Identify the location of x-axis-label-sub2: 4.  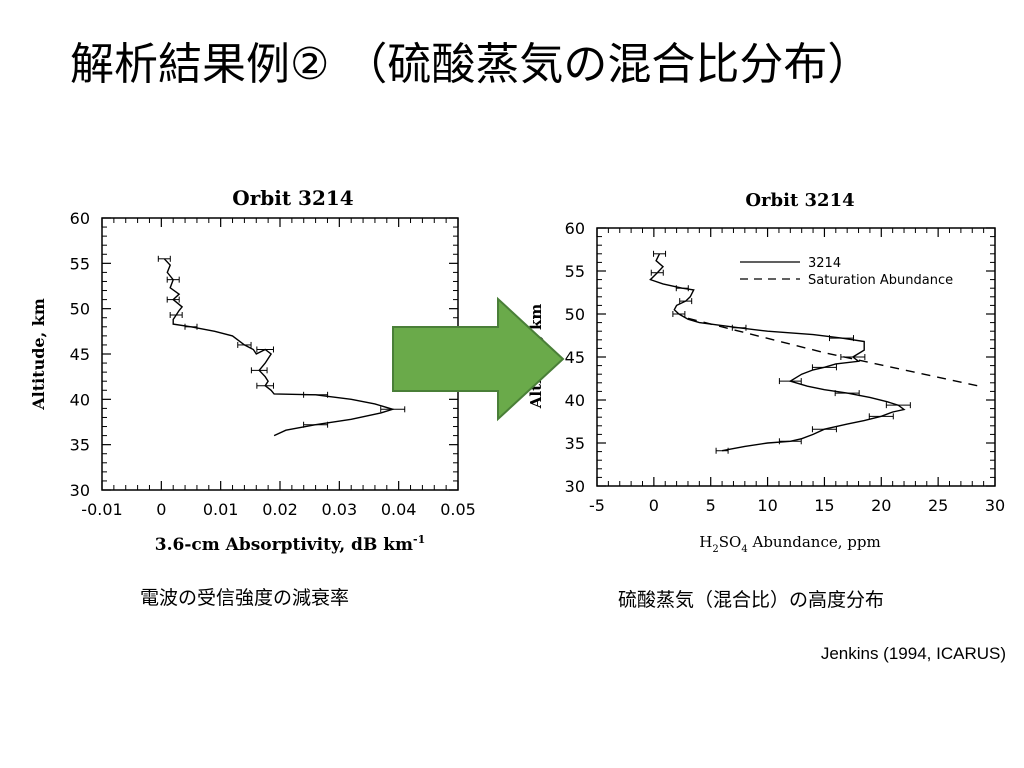
(744, 549).